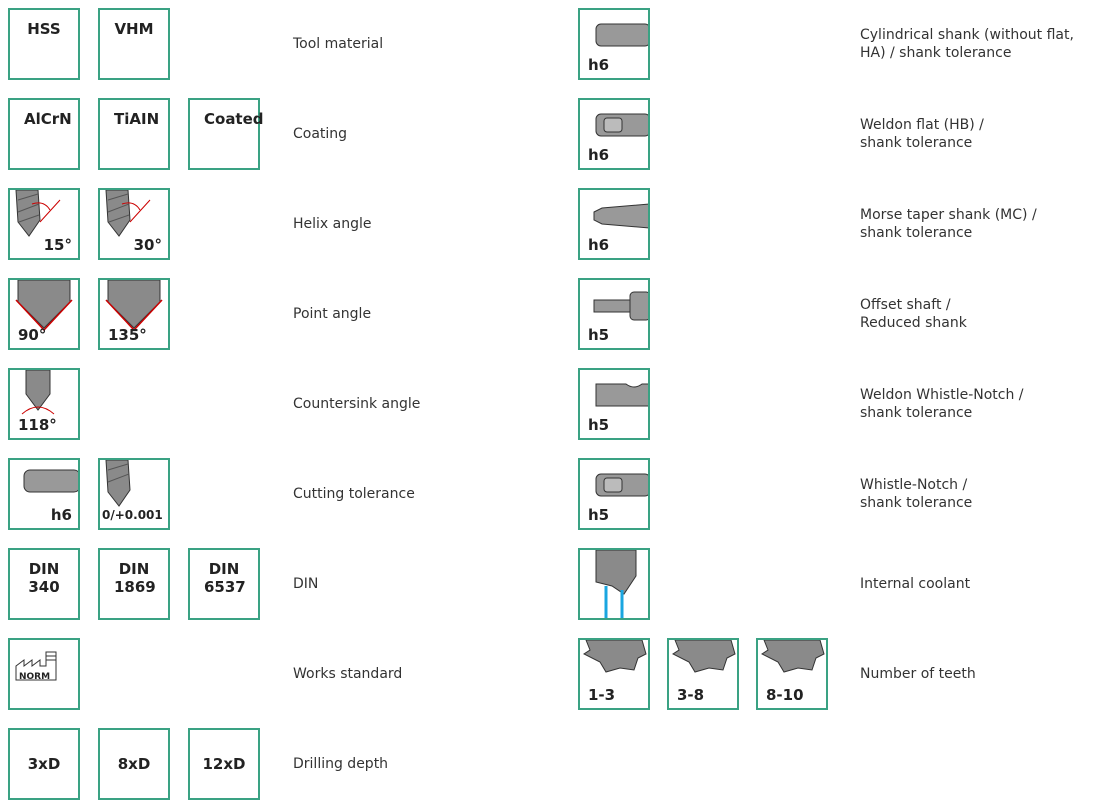  I want to click on icon-box: 12xD, so click(224, 764).